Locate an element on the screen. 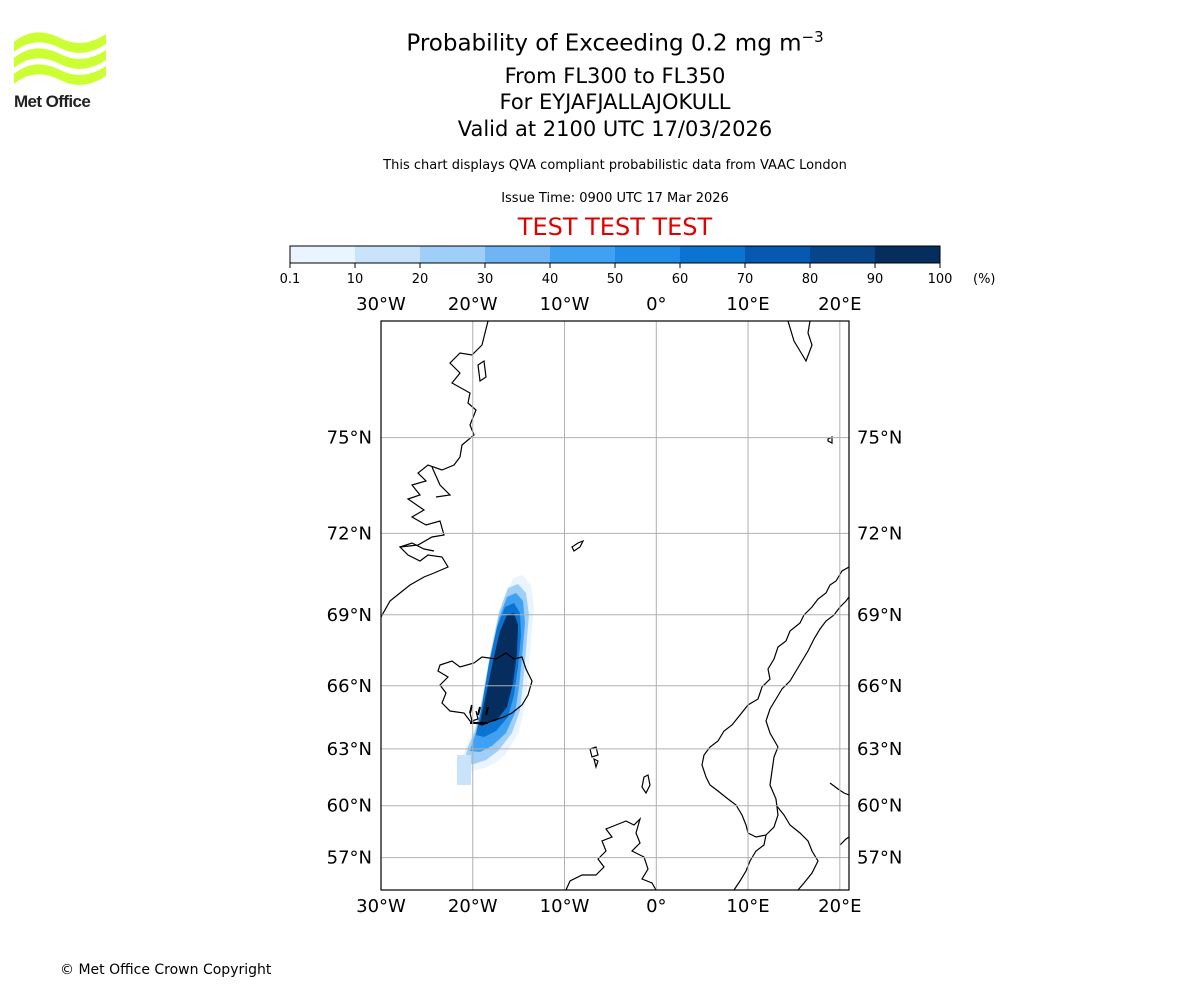  colorbar-unit: (%) is located at coordinates (984, 279).